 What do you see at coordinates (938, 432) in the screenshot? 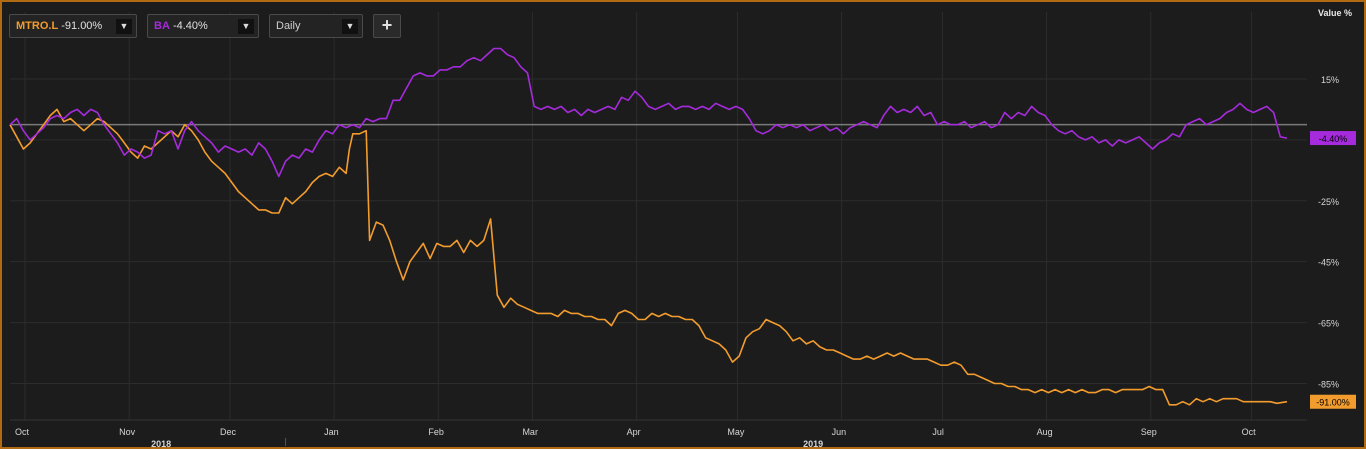
I see `x-tick-label: Jul` at bounding box center [938, 432].